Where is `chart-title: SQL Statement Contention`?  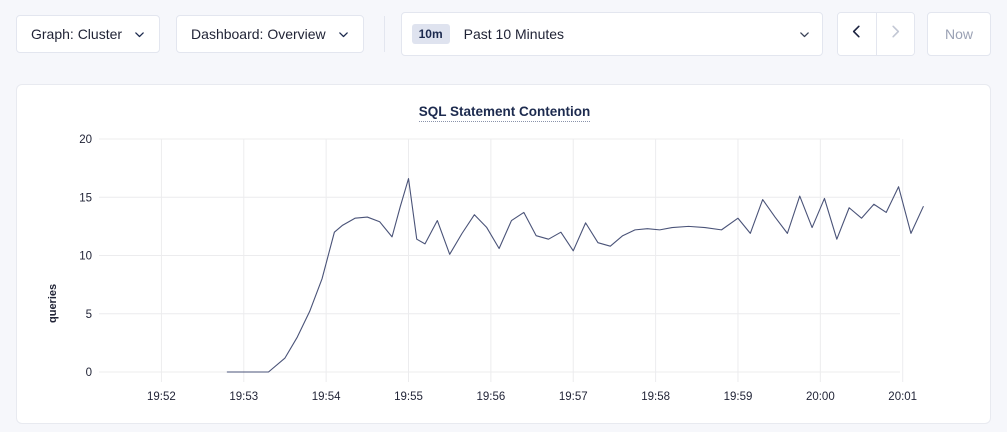
chart-title: SQL Statement Contention is located at coordinates (503, 113).